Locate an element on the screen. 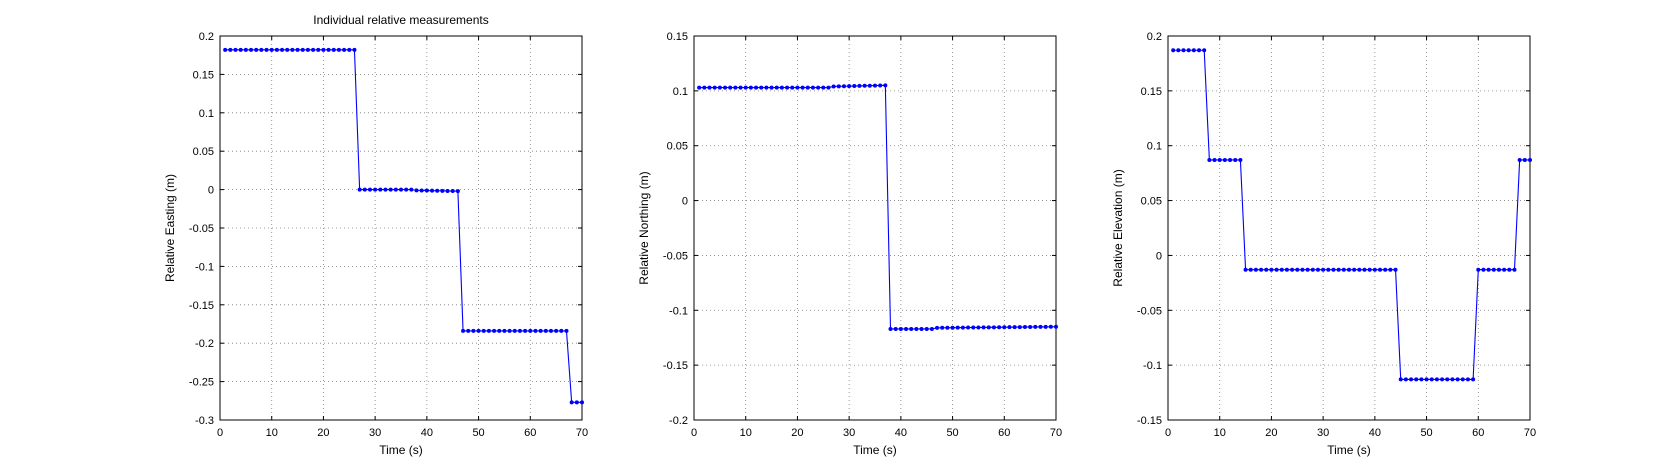 The image size is (1680, 470). y-tick-label: -0.3 is located at coordinates (204, 421).